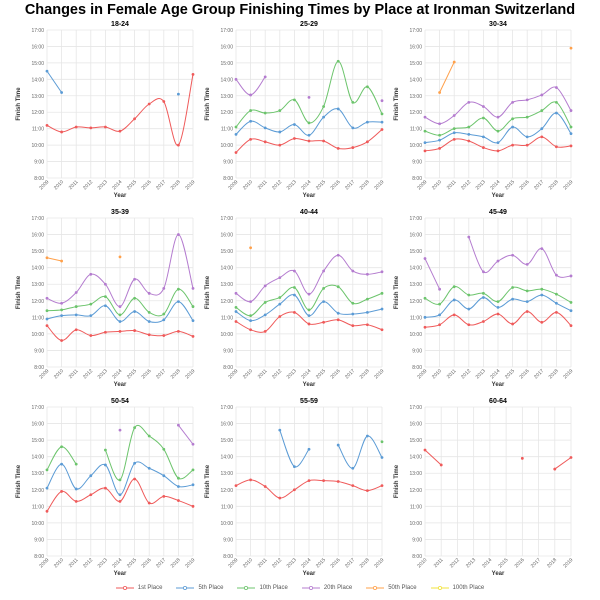 The width and height of the screenshot is (600, 600). Describe the element at coordinates (309, 89) in the screenshot. I see `series-20th-place` at that location.